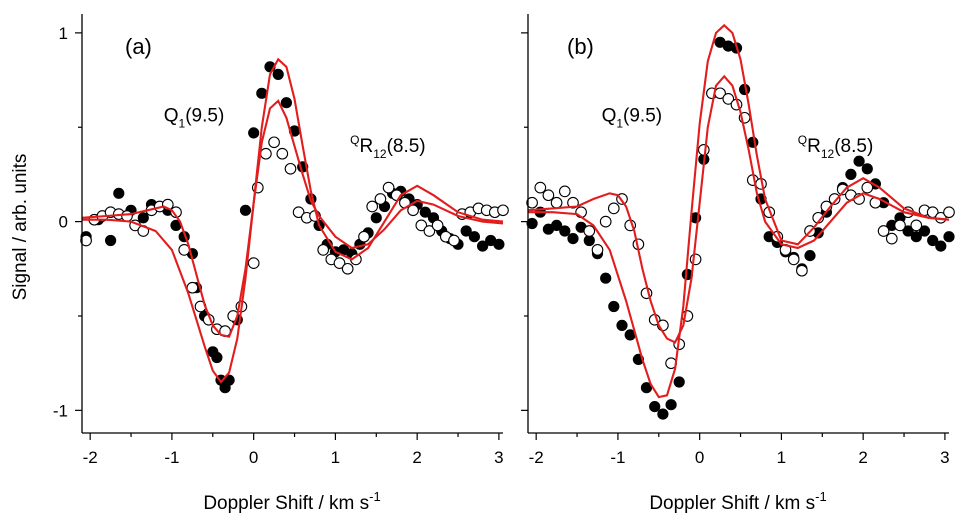 Image resolution: width=958 pixels, height=518 pixels. What do you see at coordinates (580, 46) in the screenshot?
I see `panel-b-label: (b)` at bounding box center [580, 46].